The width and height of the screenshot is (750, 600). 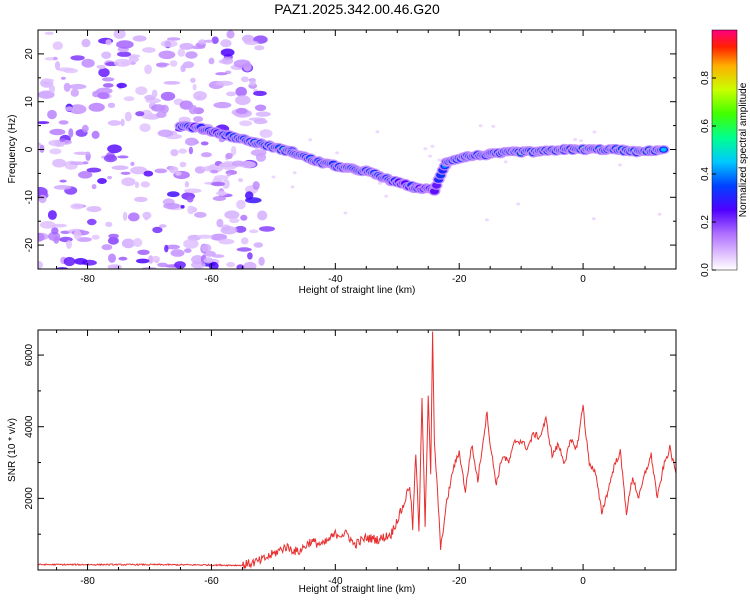 What do you see at coordinates (335, 279) in the screenshot?
I see `spectrogram-xtick-label: -40` at bounding box center [335, 279].